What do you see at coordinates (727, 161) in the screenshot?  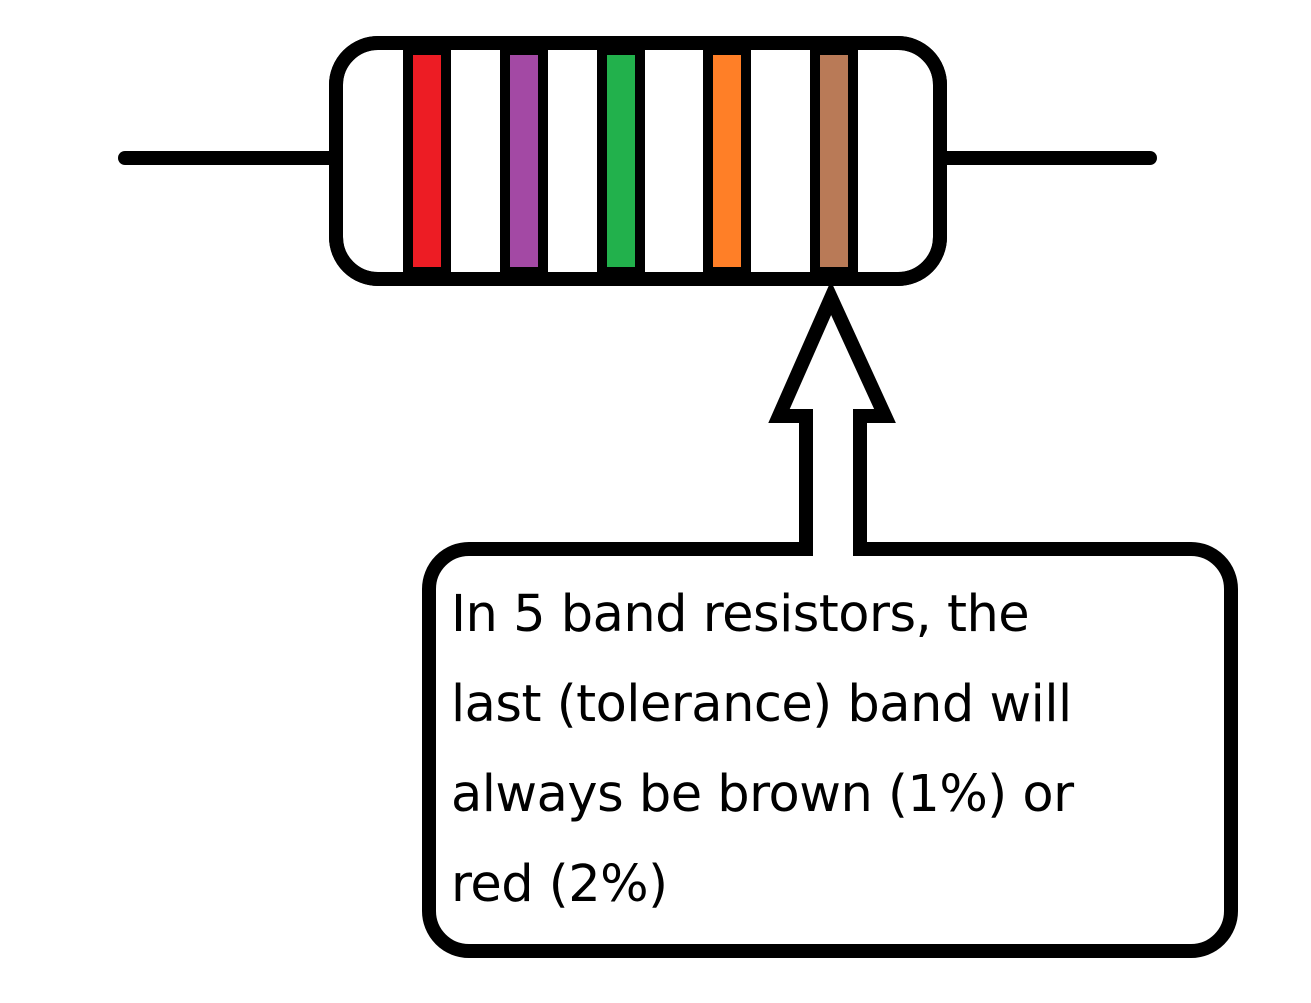 I see `band-orange` at bounding box center [727, 161].